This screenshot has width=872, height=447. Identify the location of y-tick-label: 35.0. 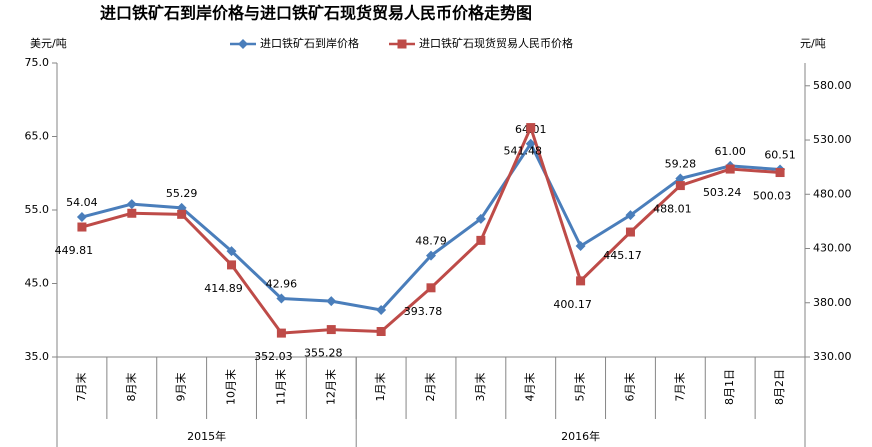
(37, 356).